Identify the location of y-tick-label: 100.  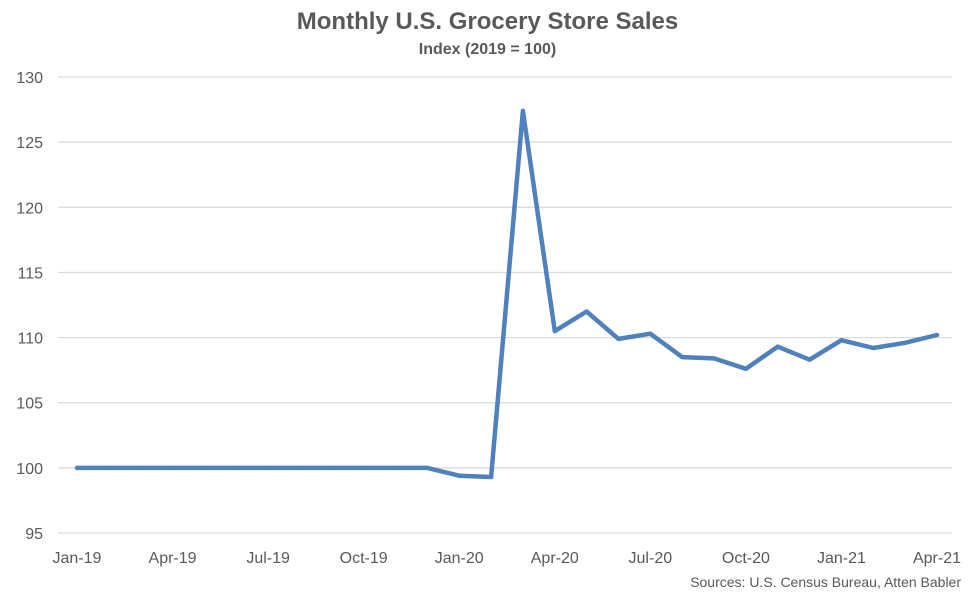
(29, 469).